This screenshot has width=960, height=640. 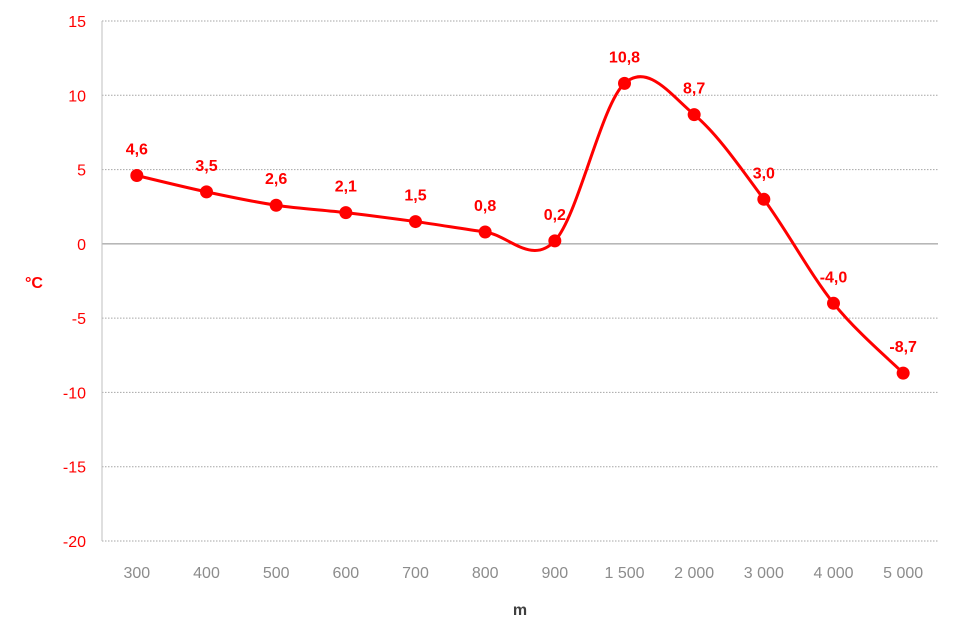 What do you see at coordinates (624, 573) in the screenshot?
I see `x-tick-label: 1 500` at bounding box center [624, 573].